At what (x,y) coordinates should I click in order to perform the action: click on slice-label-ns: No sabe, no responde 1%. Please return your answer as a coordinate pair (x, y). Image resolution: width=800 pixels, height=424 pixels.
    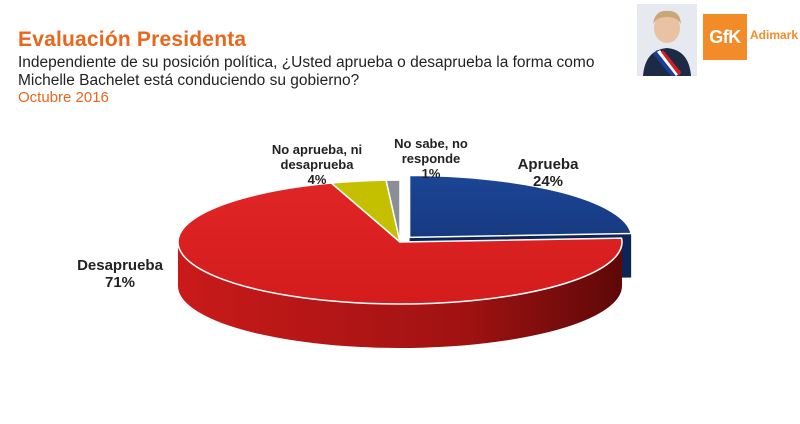
    Looking at the image, I should click on (431, 158).